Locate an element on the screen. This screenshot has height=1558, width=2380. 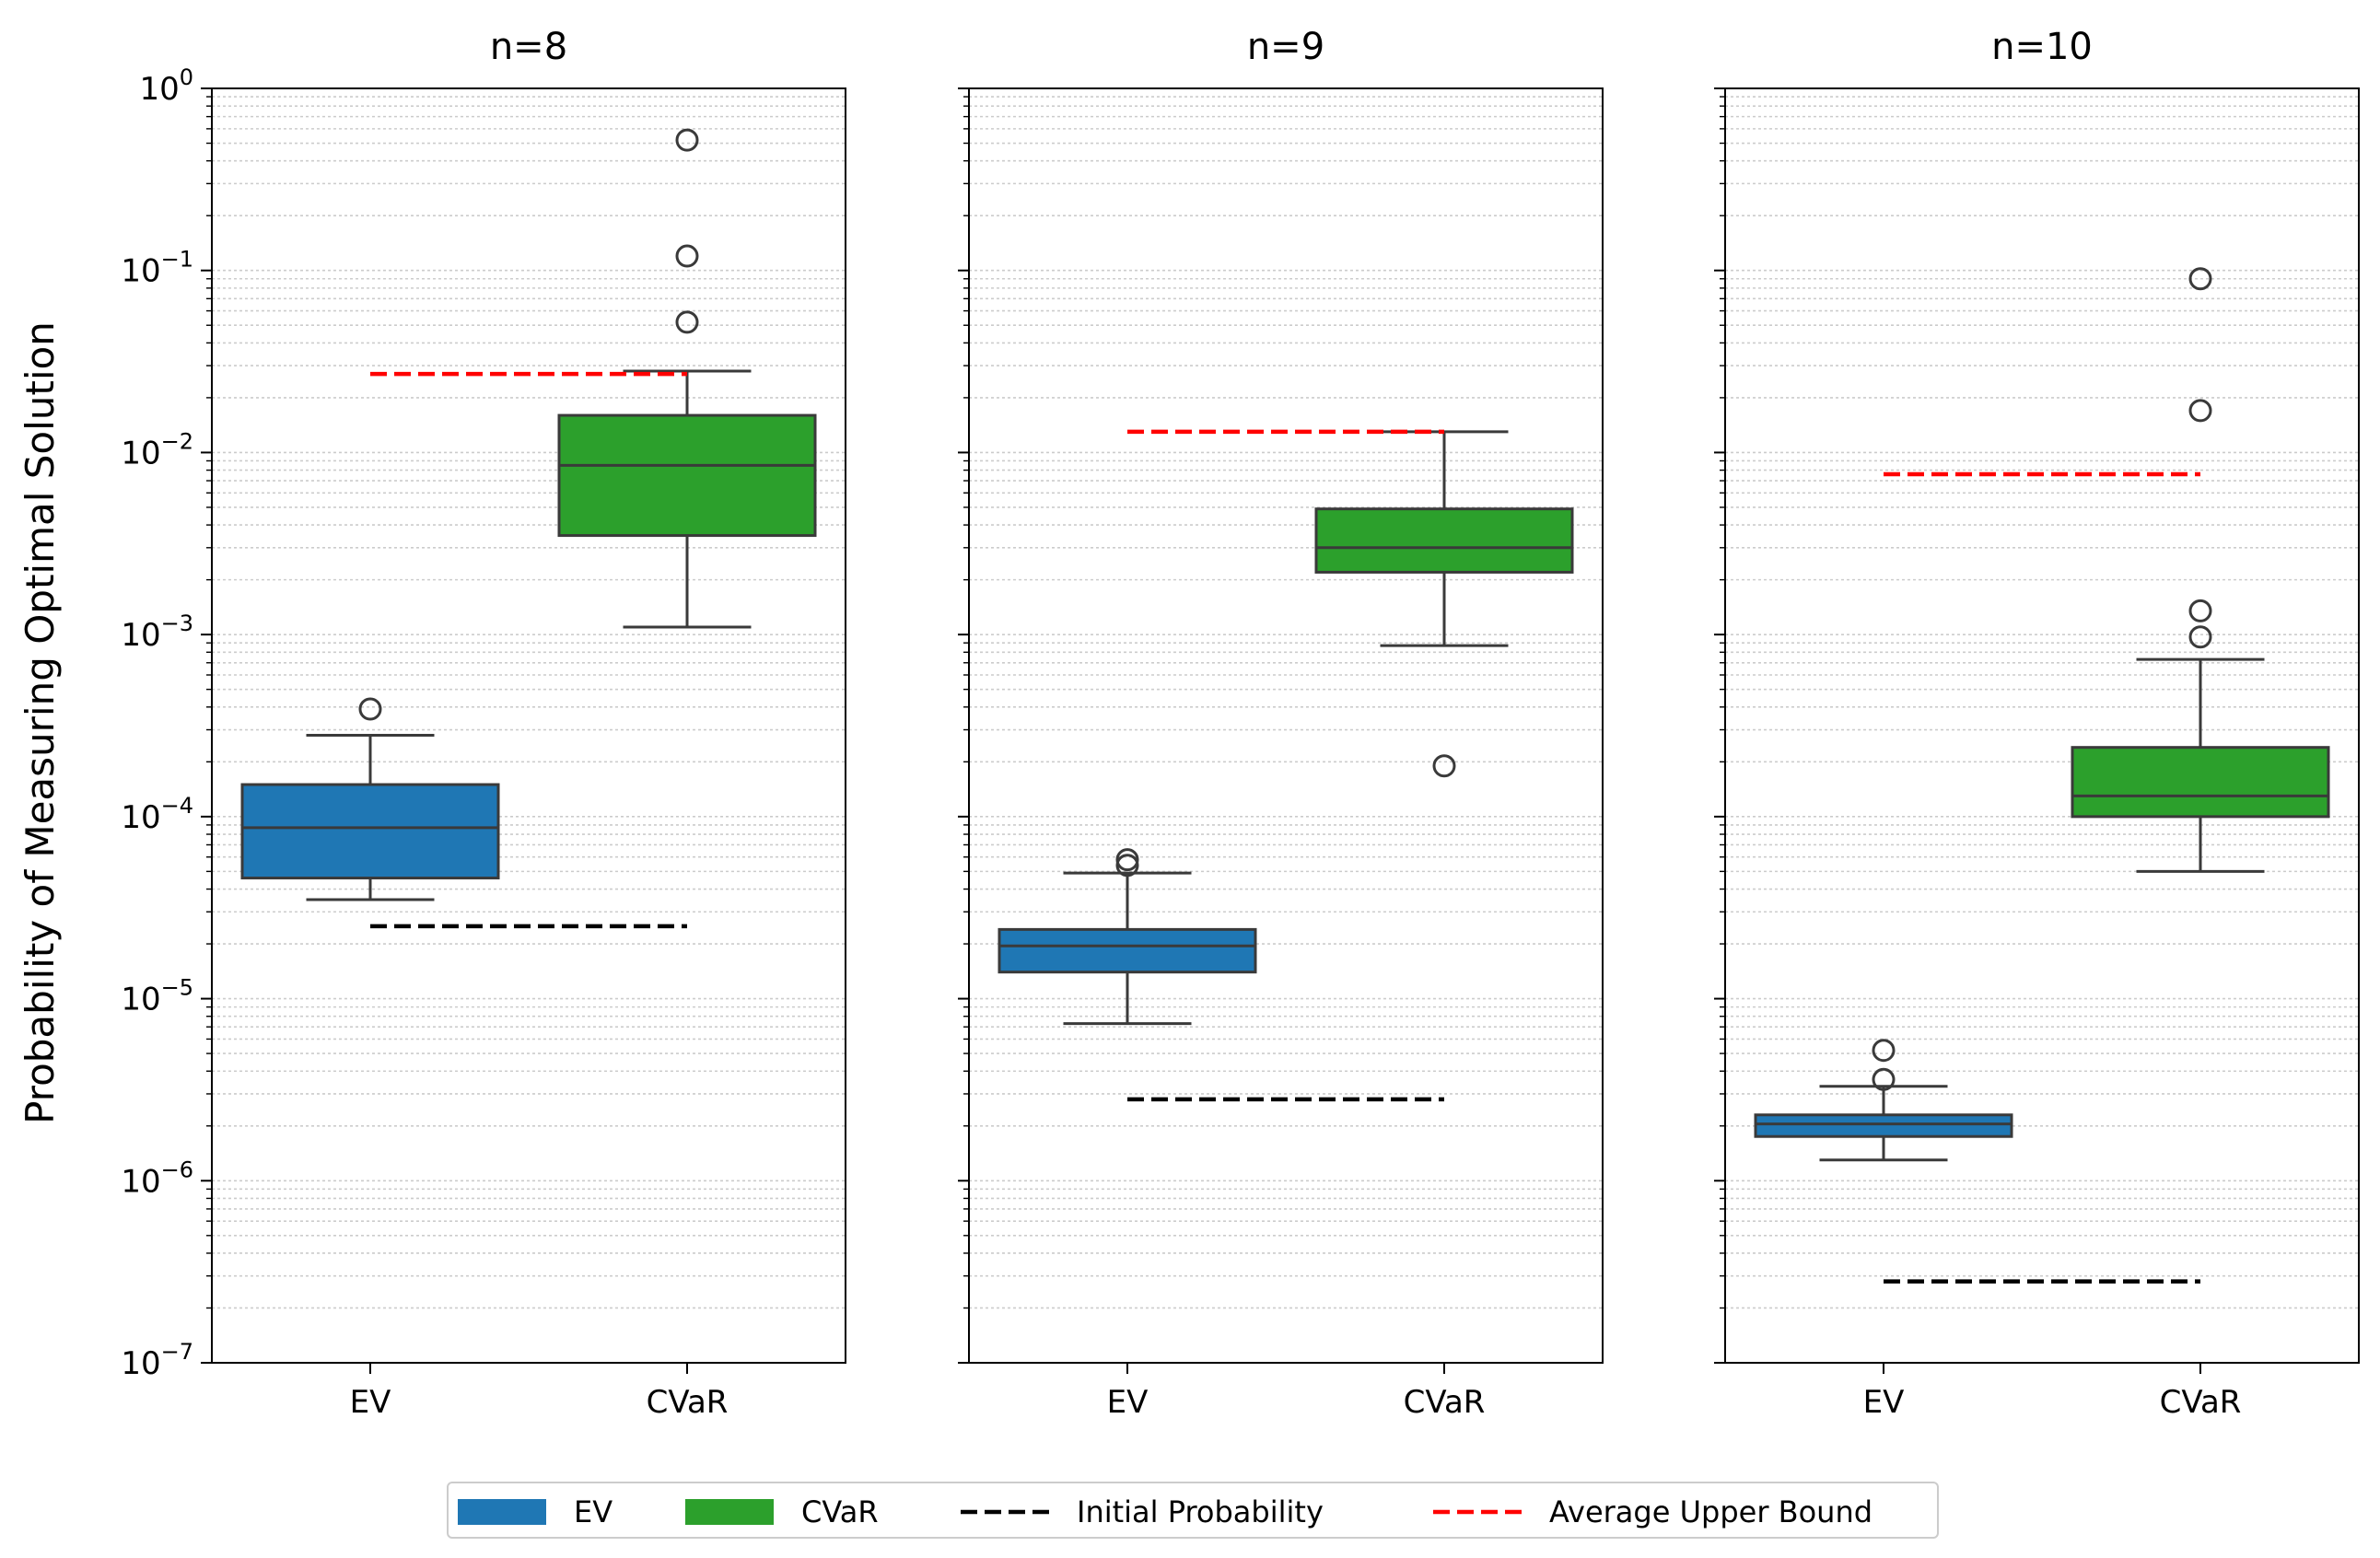
legend-frame is located at coordinates (1193, 1510).